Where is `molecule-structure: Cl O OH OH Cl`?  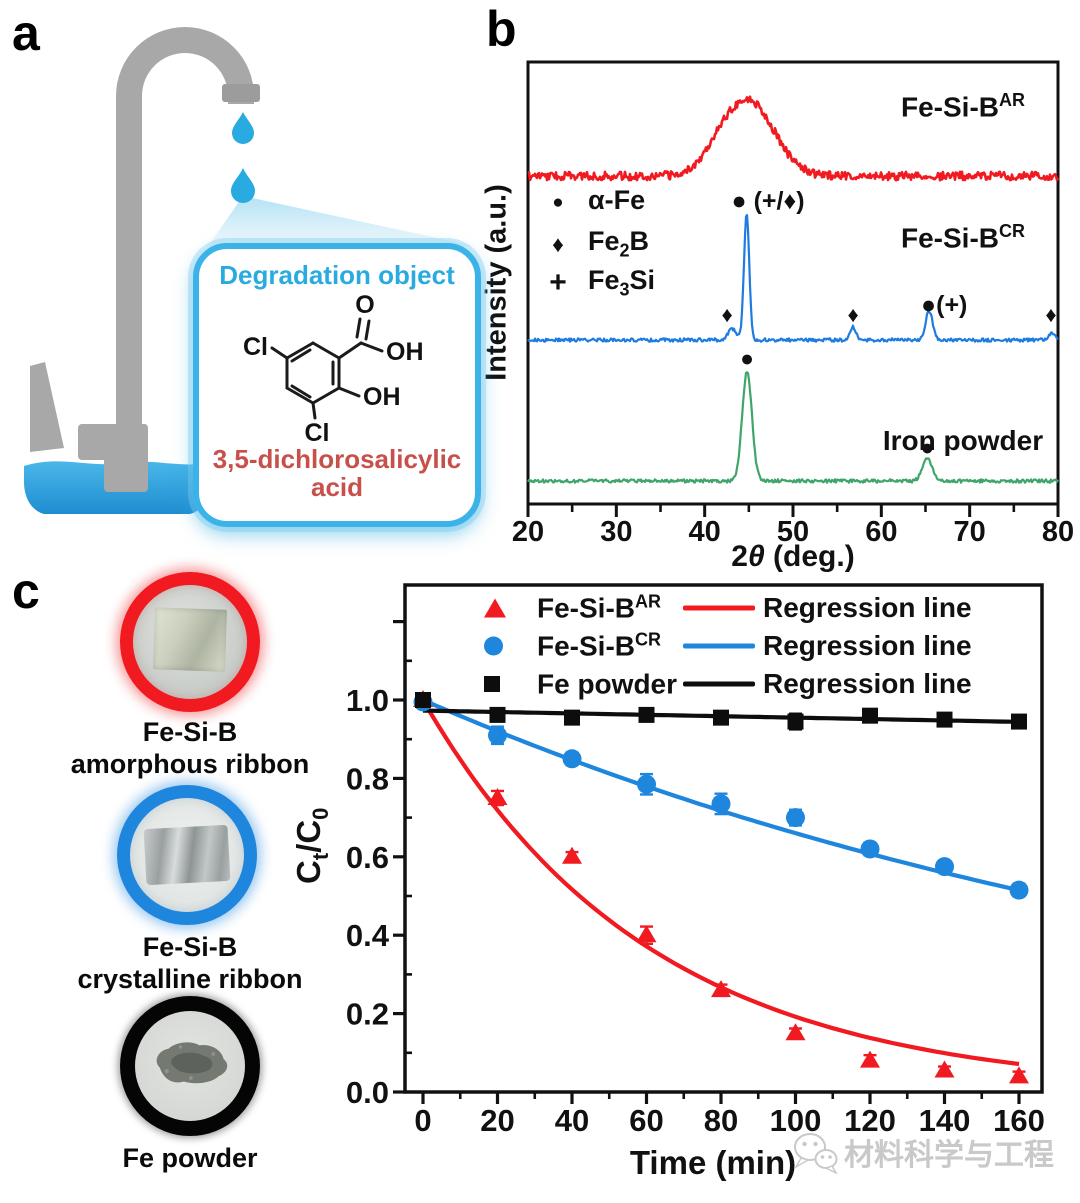
molecule-structure: Cl O OH OH Cl is located at coordinates (333, 369).